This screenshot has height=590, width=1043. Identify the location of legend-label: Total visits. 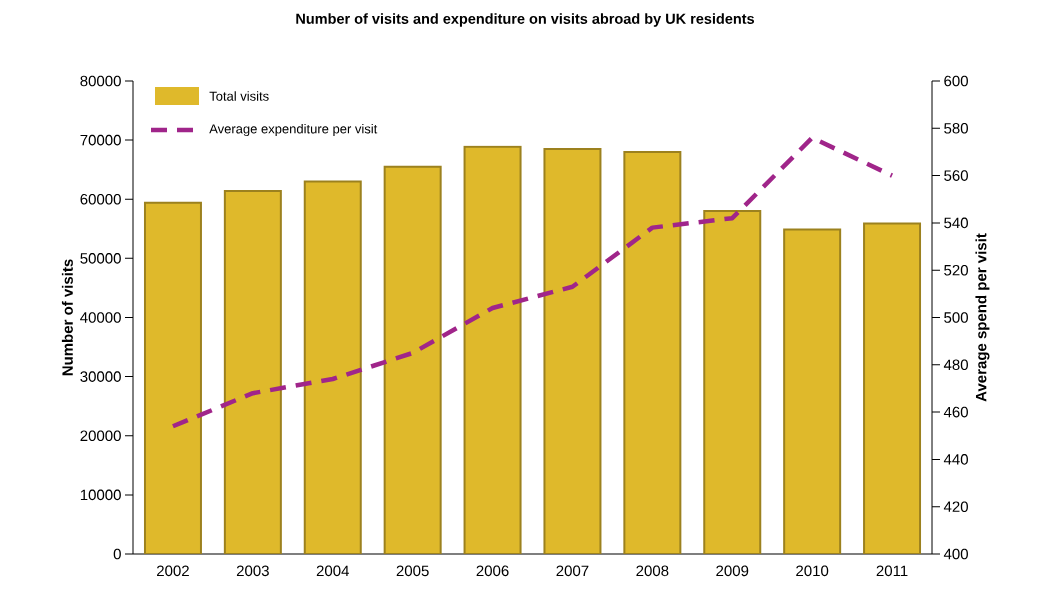
(239, 96).